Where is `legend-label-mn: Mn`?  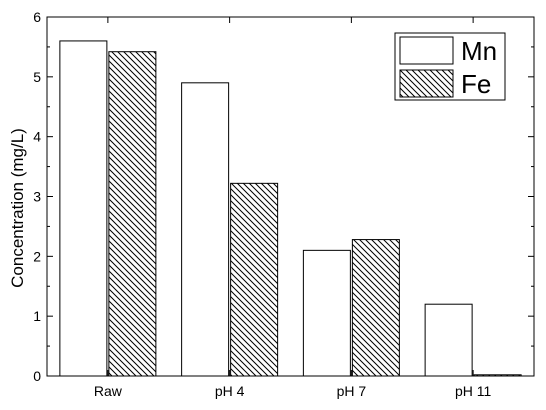 legend-label-mn: Mn is located at coordinates (479, 51).